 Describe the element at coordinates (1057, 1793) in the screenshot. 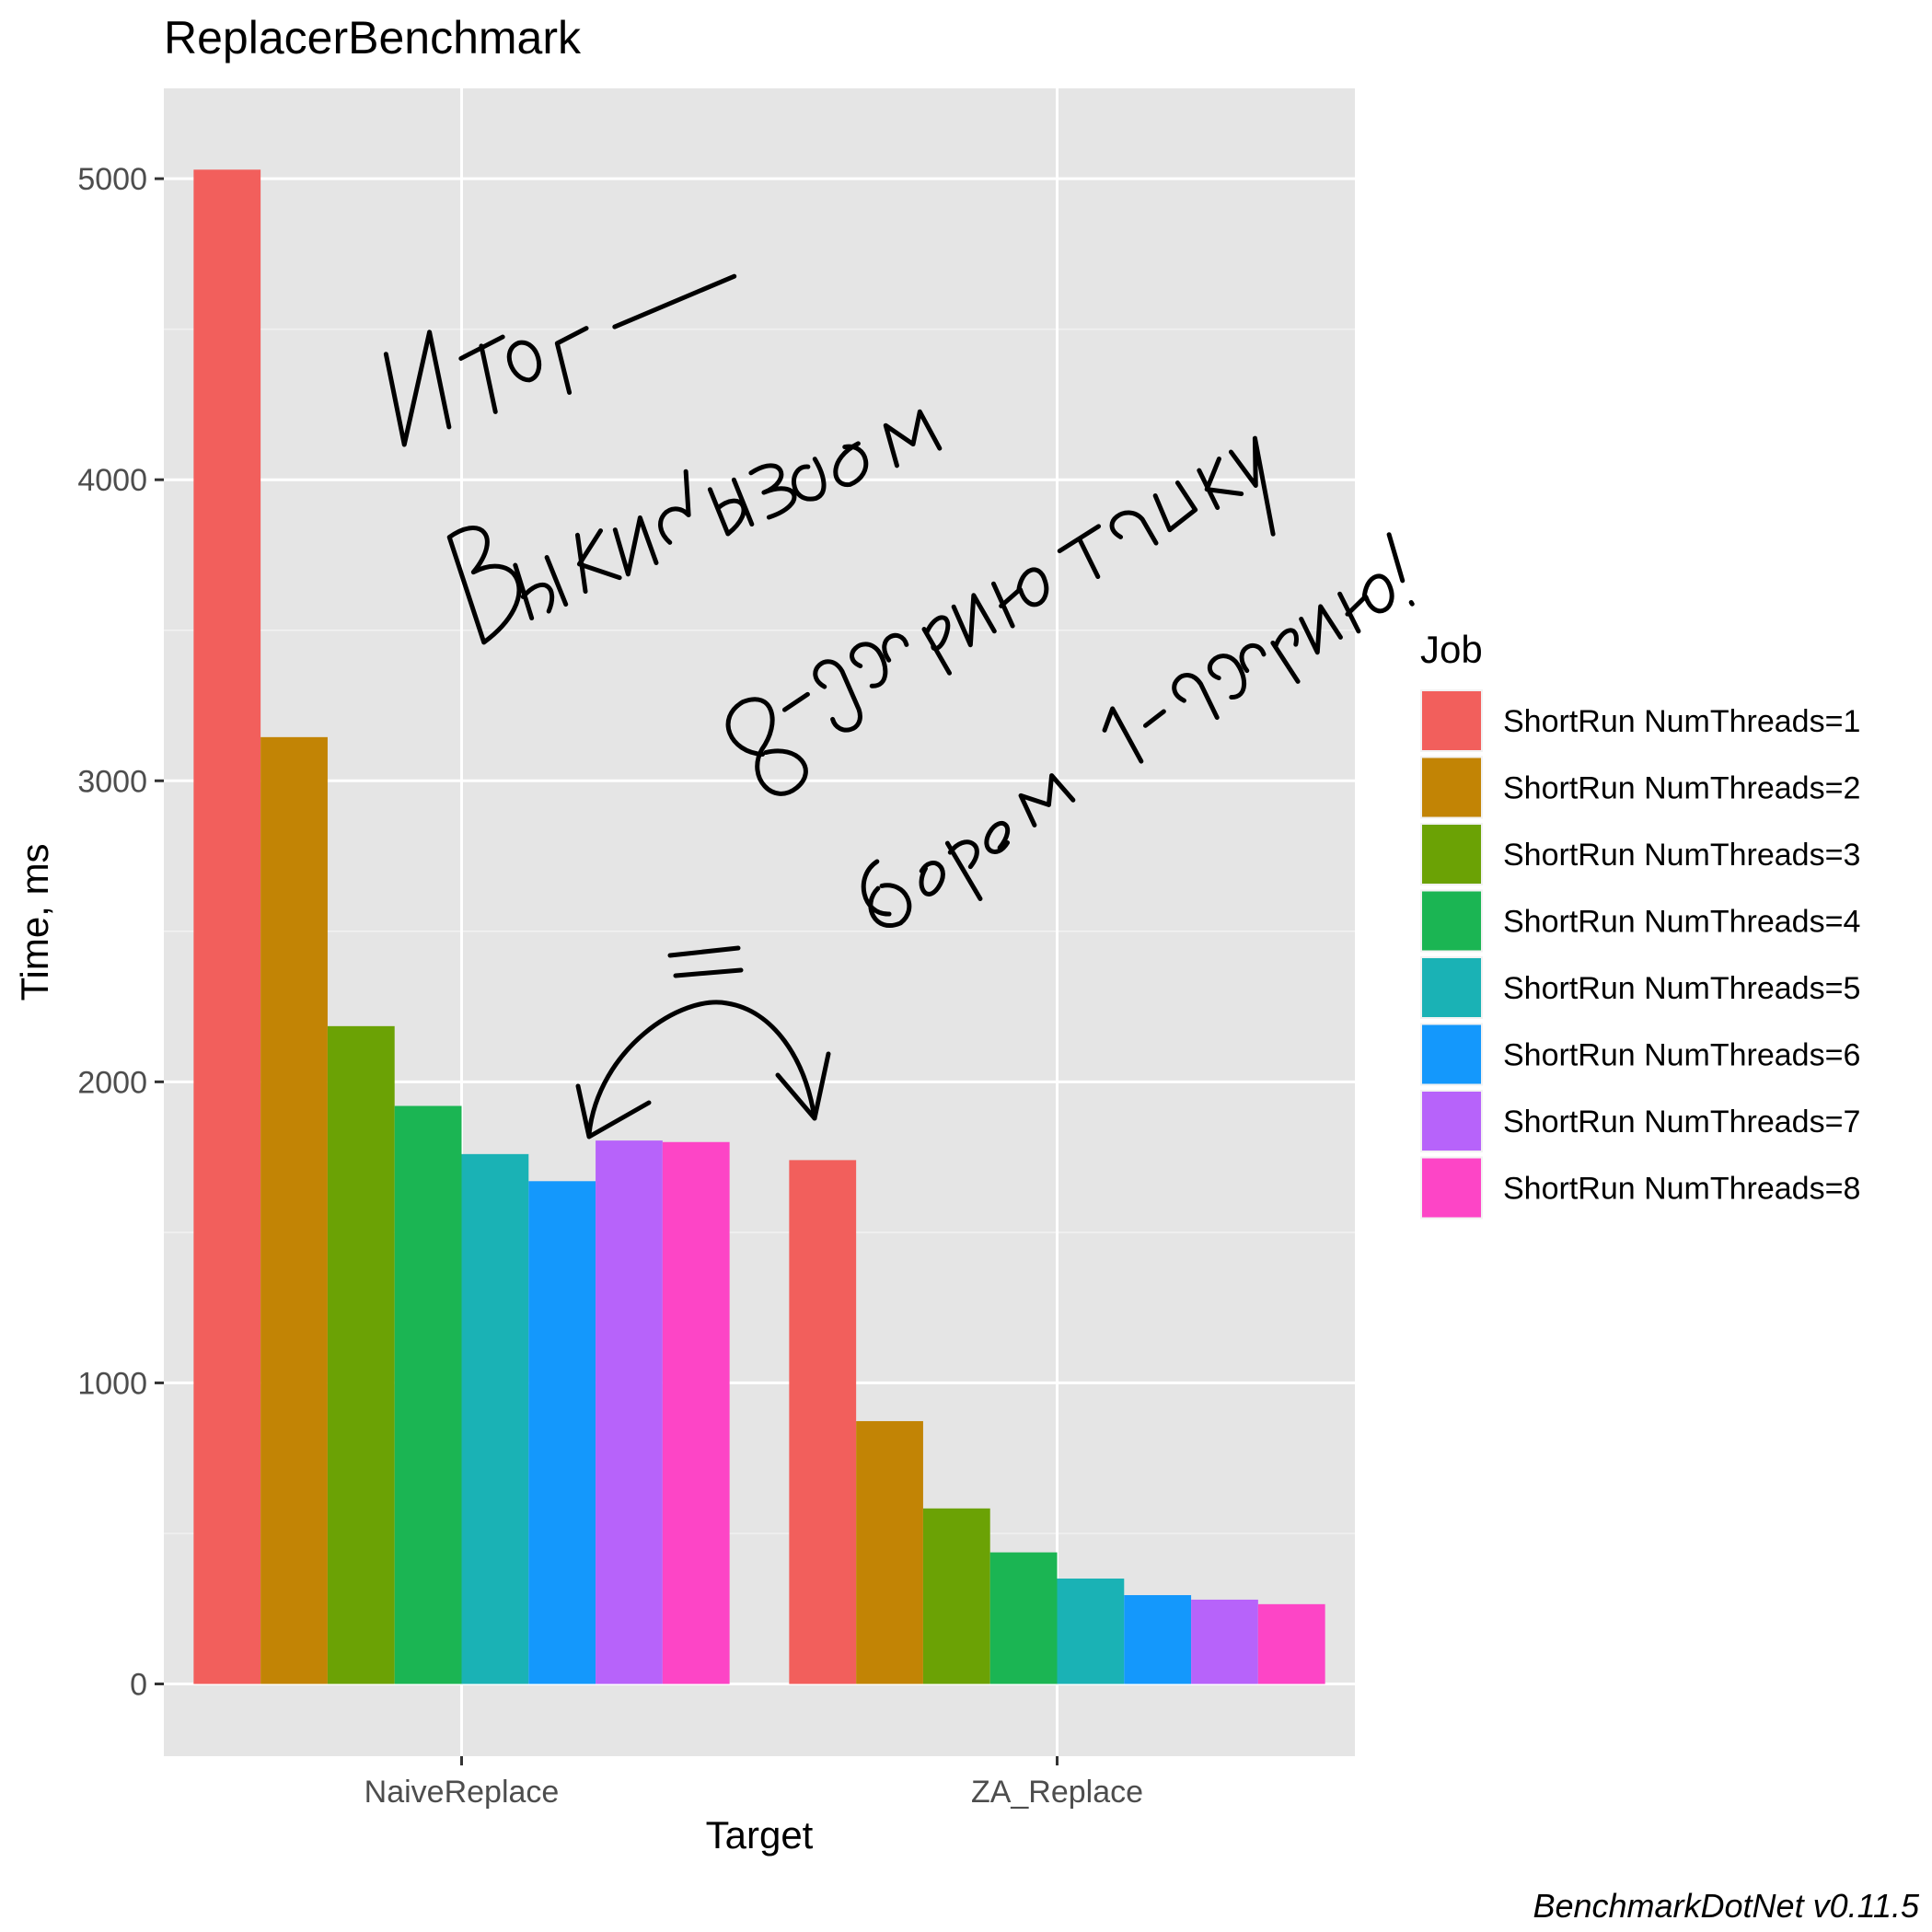

I see `x-tick-label: ZA_Replace` at that location.